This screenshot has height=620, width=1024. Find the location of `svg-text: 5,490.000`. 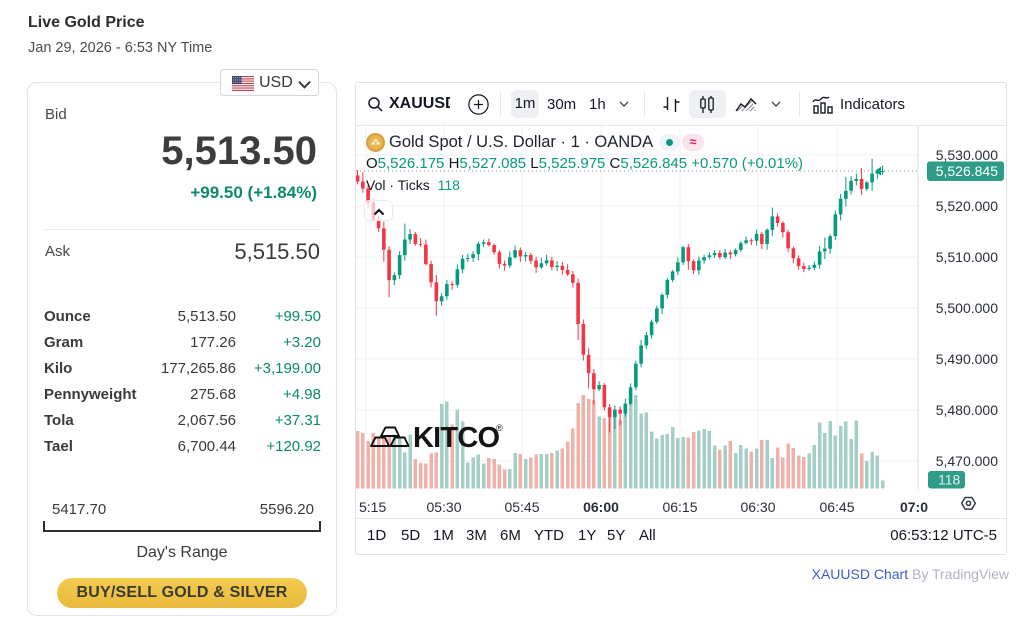

svg-text: 5,490.000 is located at coordinates (967, 359).